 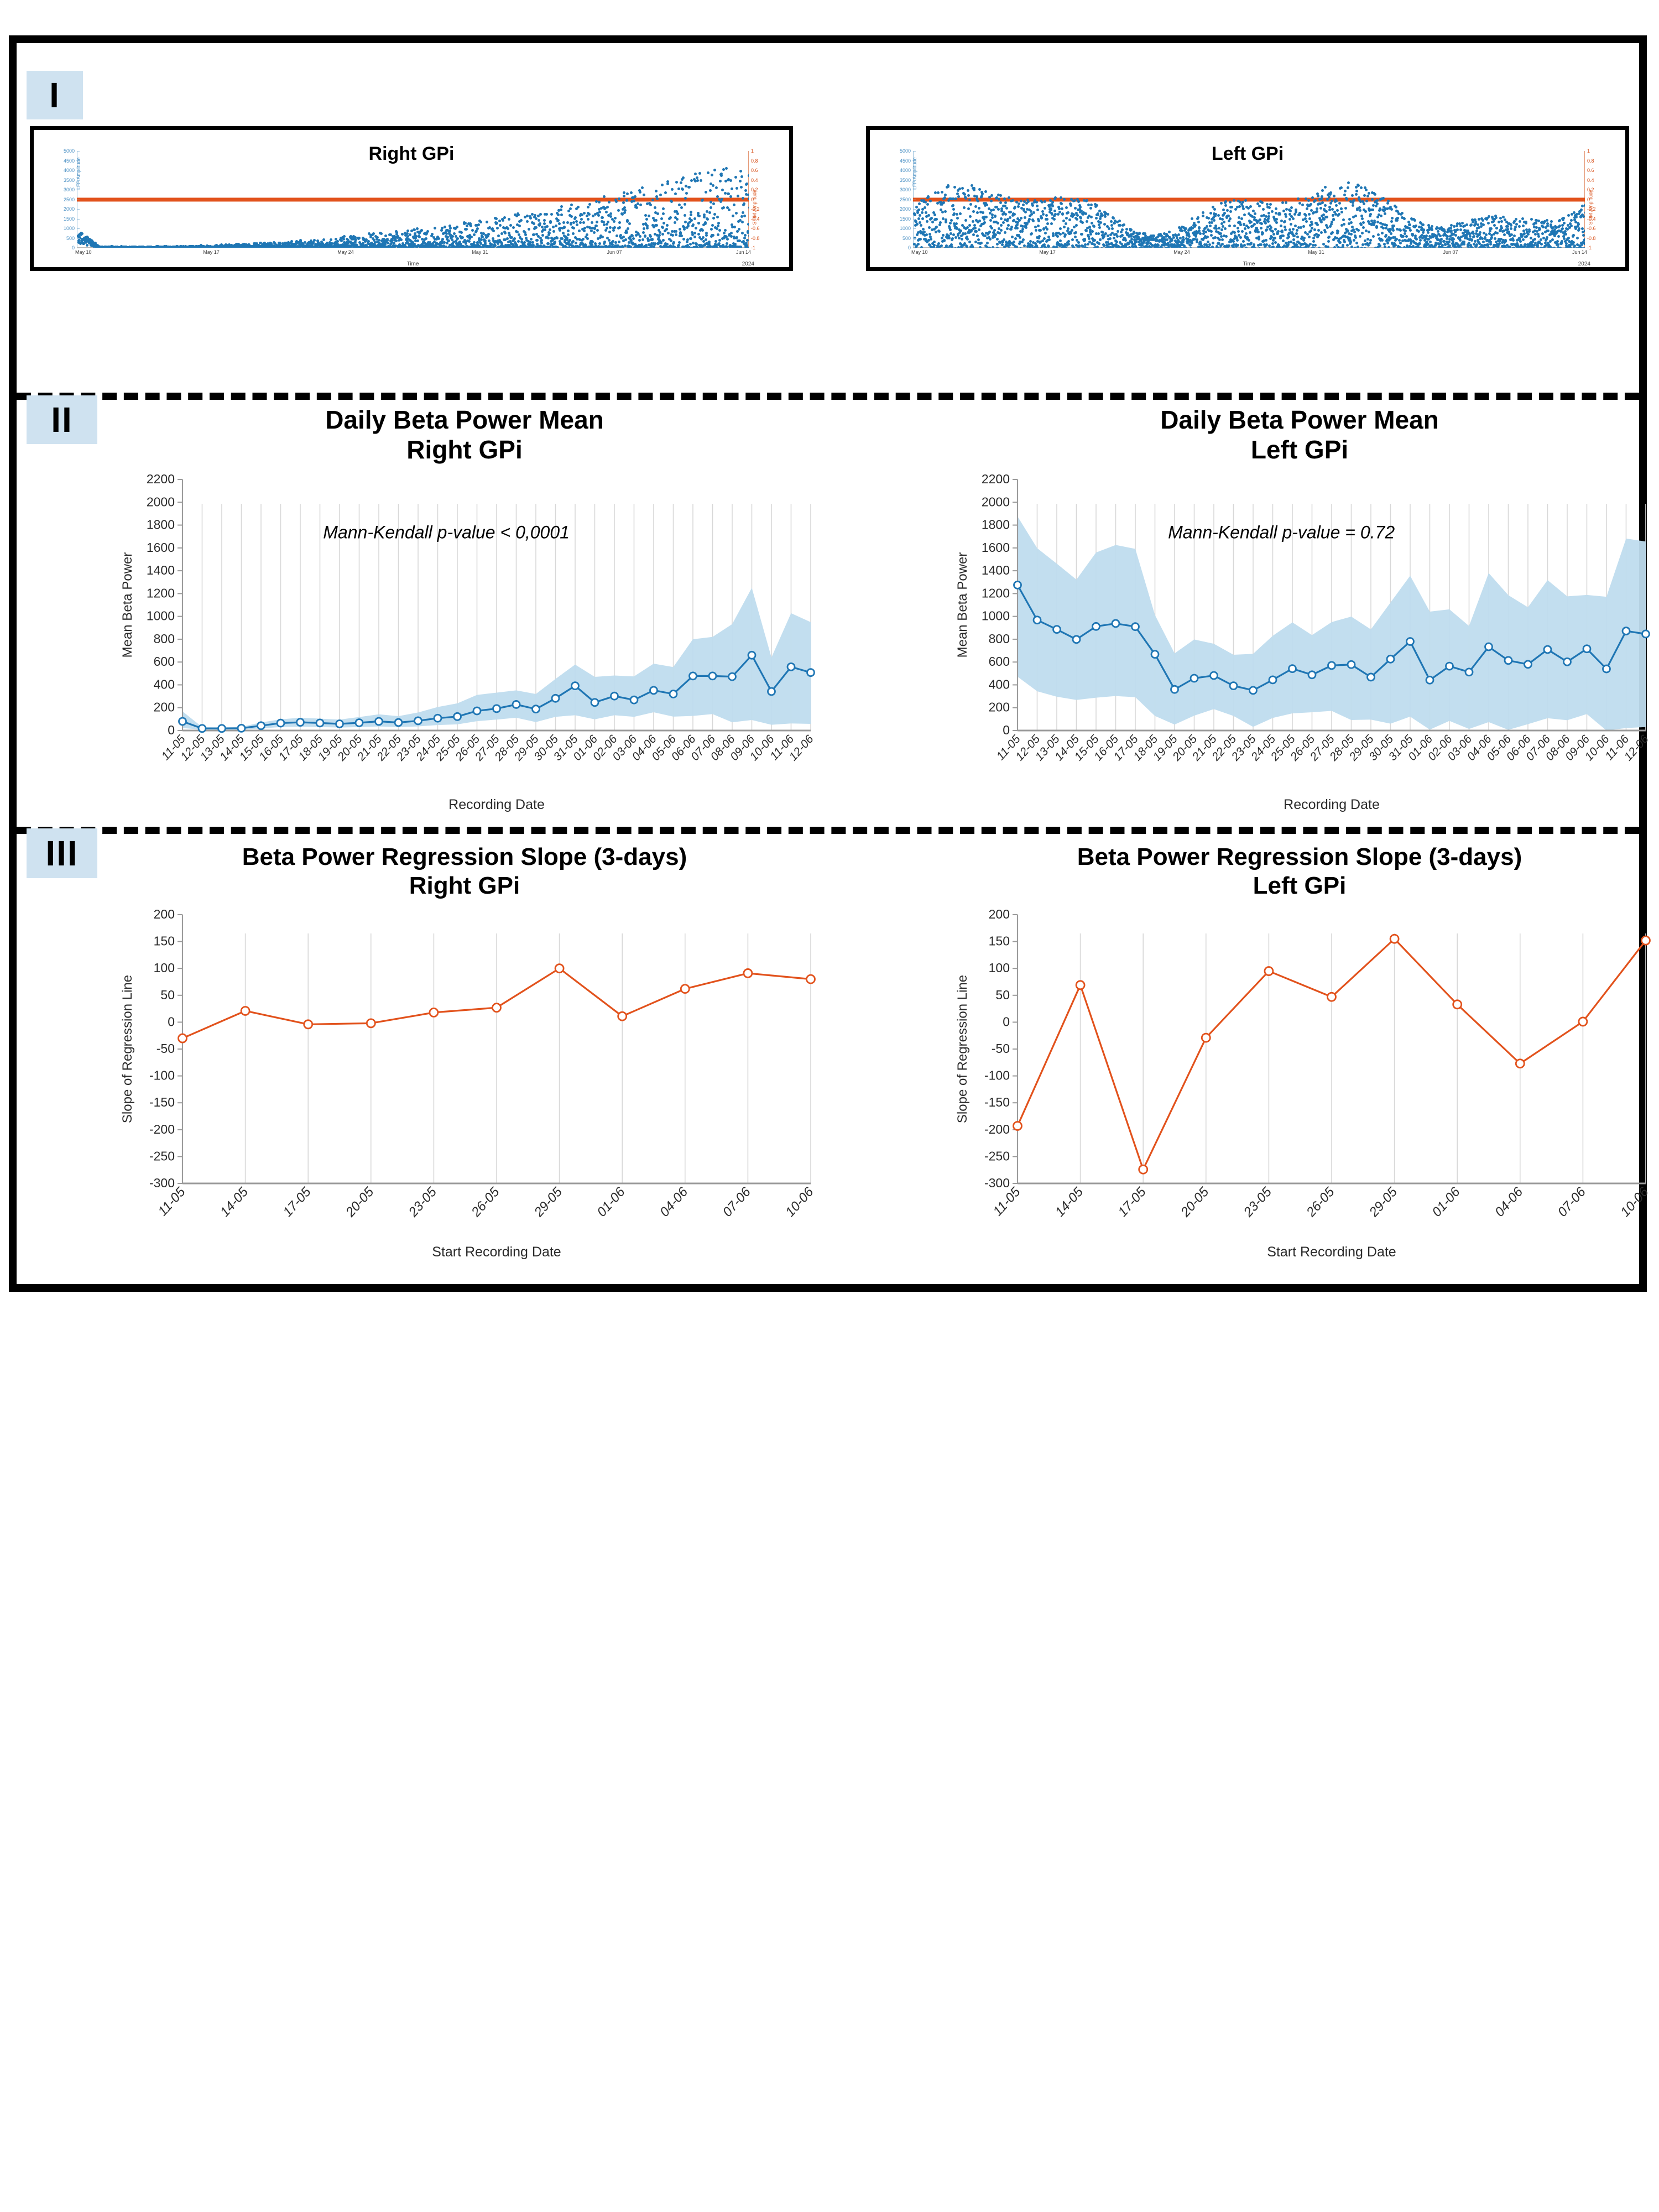 What do you see at coordinates (756, 219) in the screenshot?
I see `stim-ytick: -0.4` at bounding box center [756, 219].